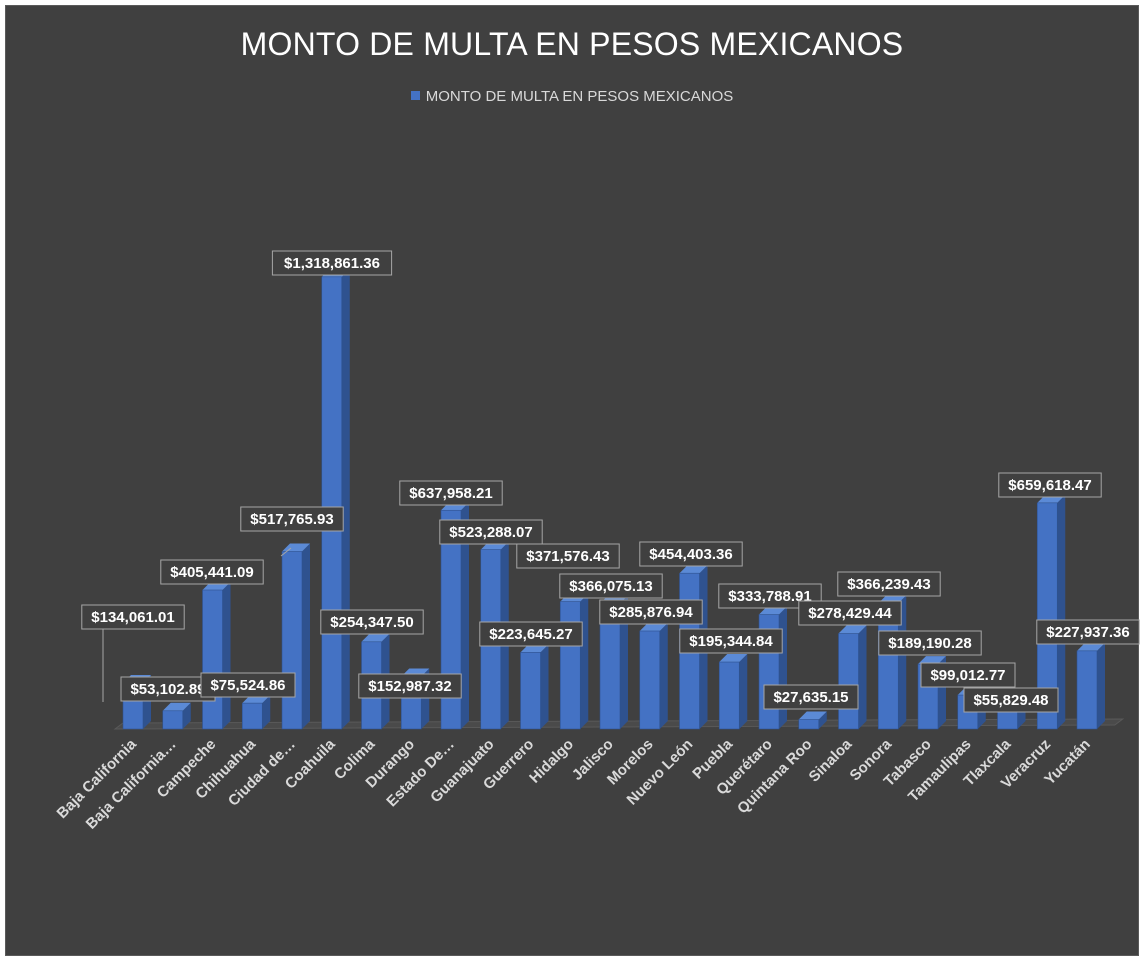  Describe the element at coordinates (415, 95) in the screenshot. I see `legend-swatch` at that location.